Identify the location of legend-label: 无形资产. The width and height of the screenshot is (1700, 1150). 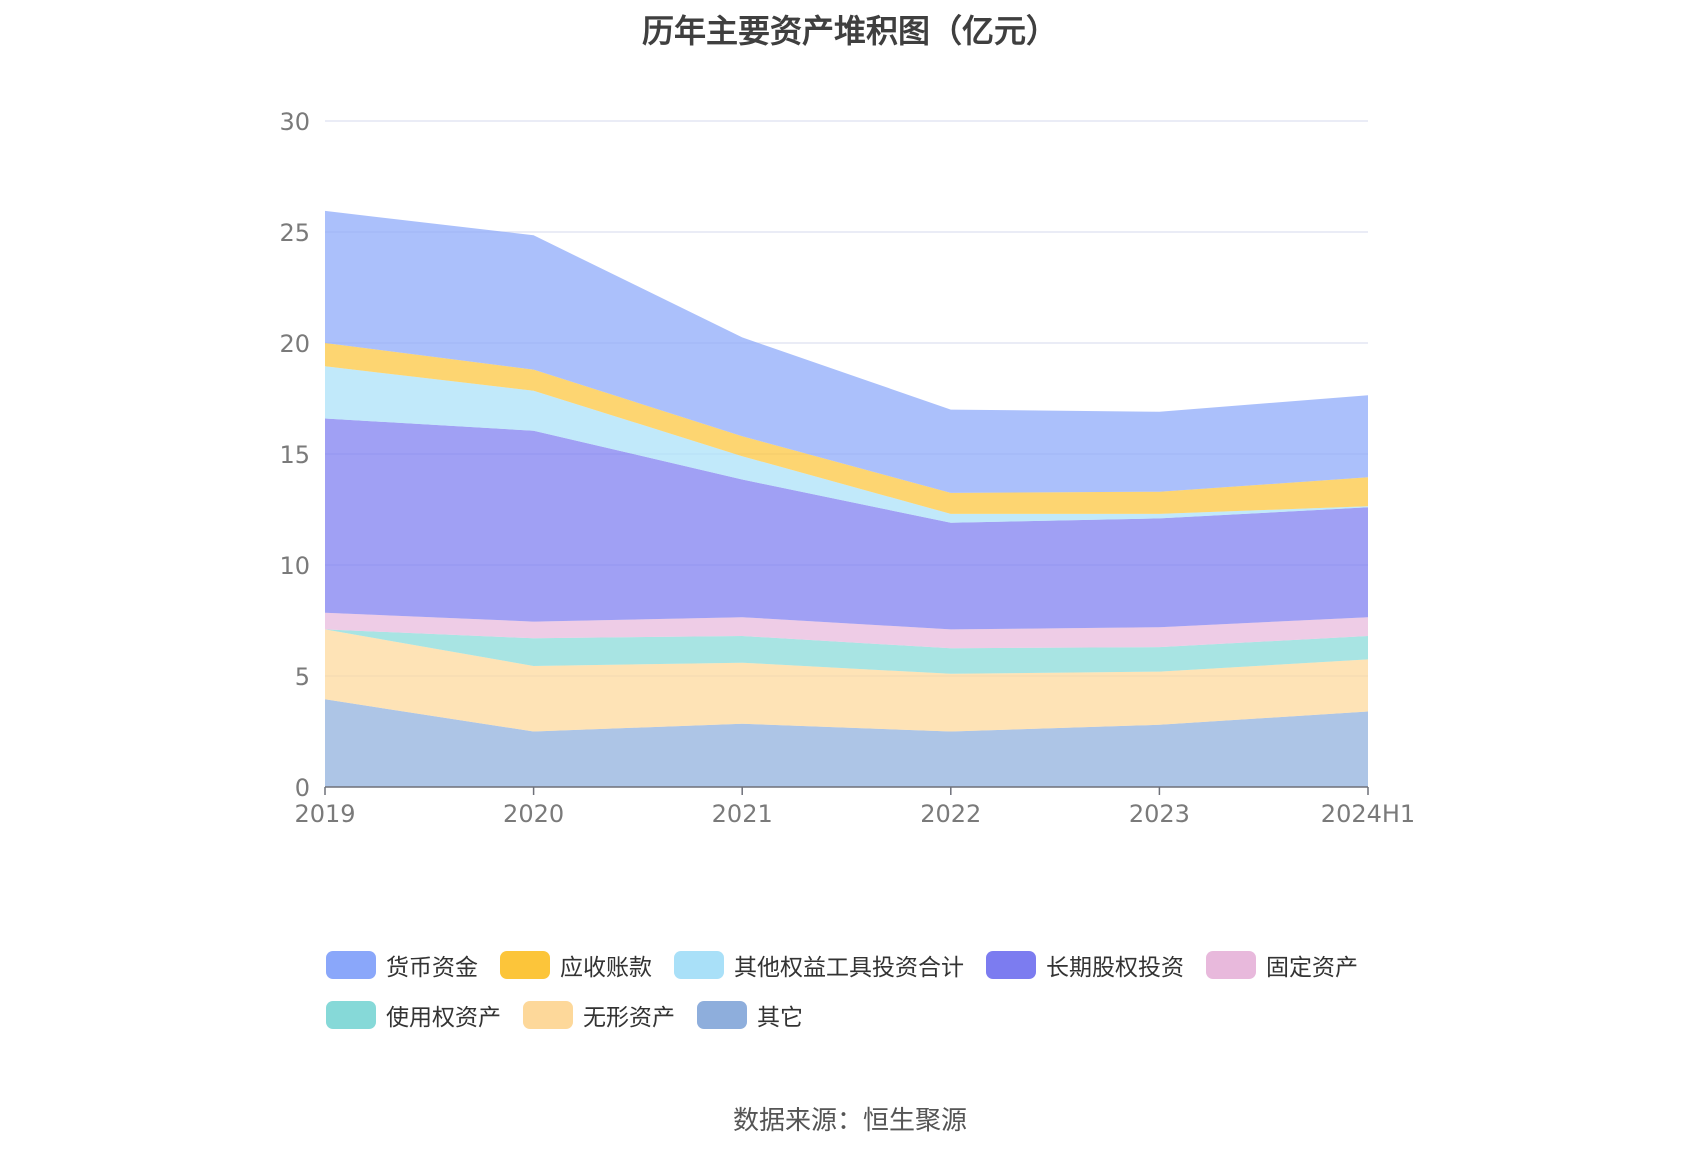
(629, 1018).